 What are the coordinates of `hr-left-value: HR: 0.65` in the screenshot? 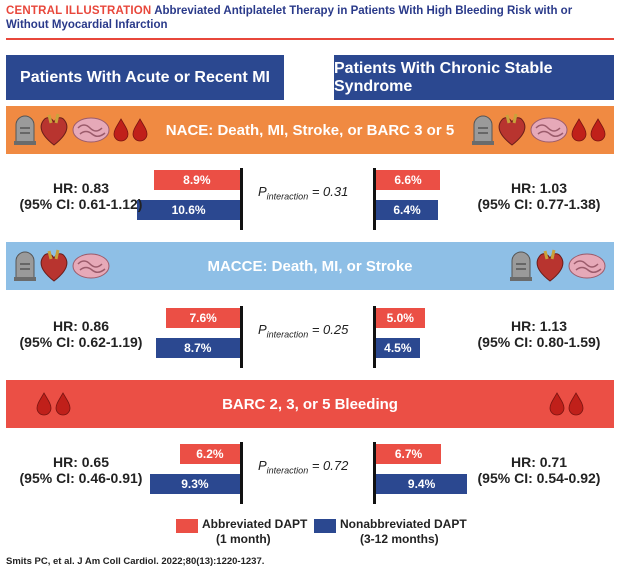 It's located at (81, 462).